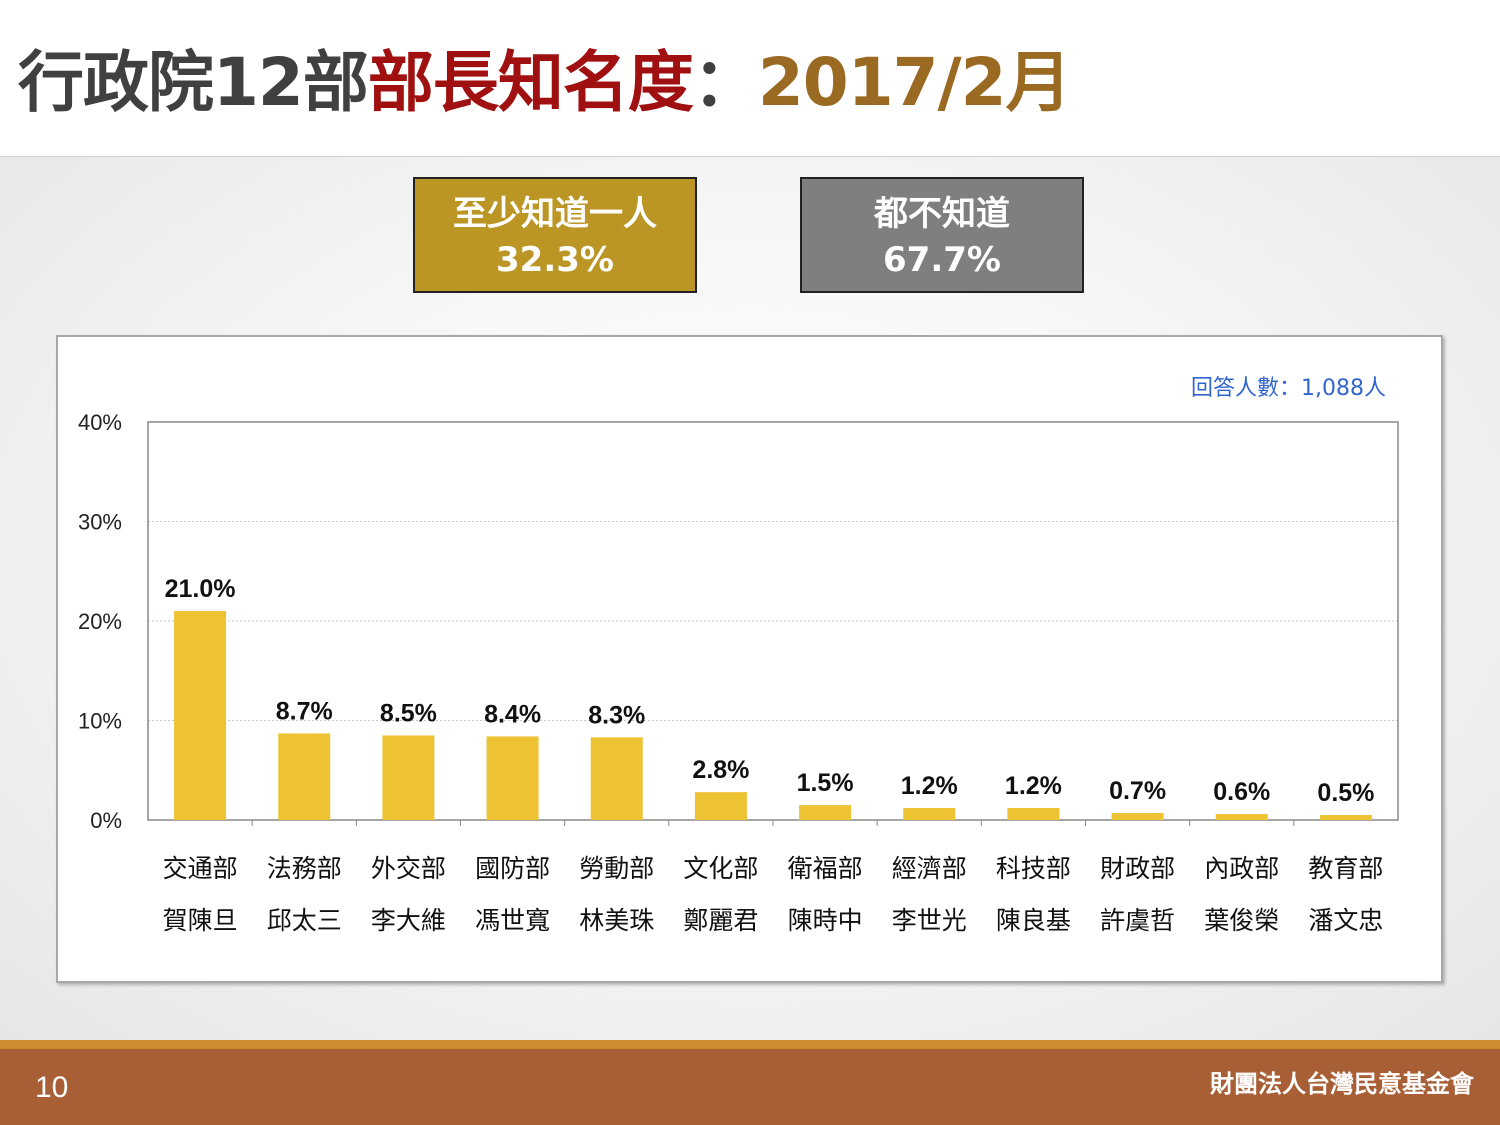 The width and height of the screenshot is (1500, 1125). What do you see at coordinates (1033, 920) in the screenshot?
I see `x-minister-label: 陳良基` at bounding box center [1033, 920].